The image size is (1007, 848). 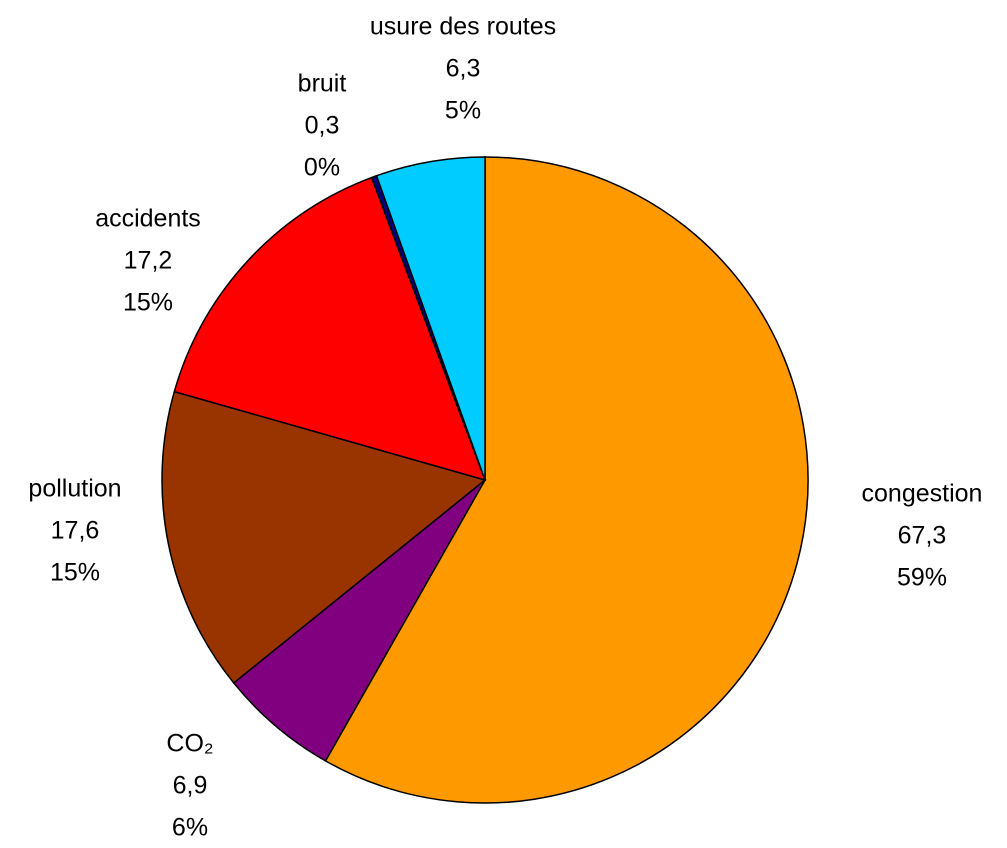 What do you see at coordinates (190, 786) in the screenshot?
I see `slice-value: 6,9` at bounding box center [190, 786].